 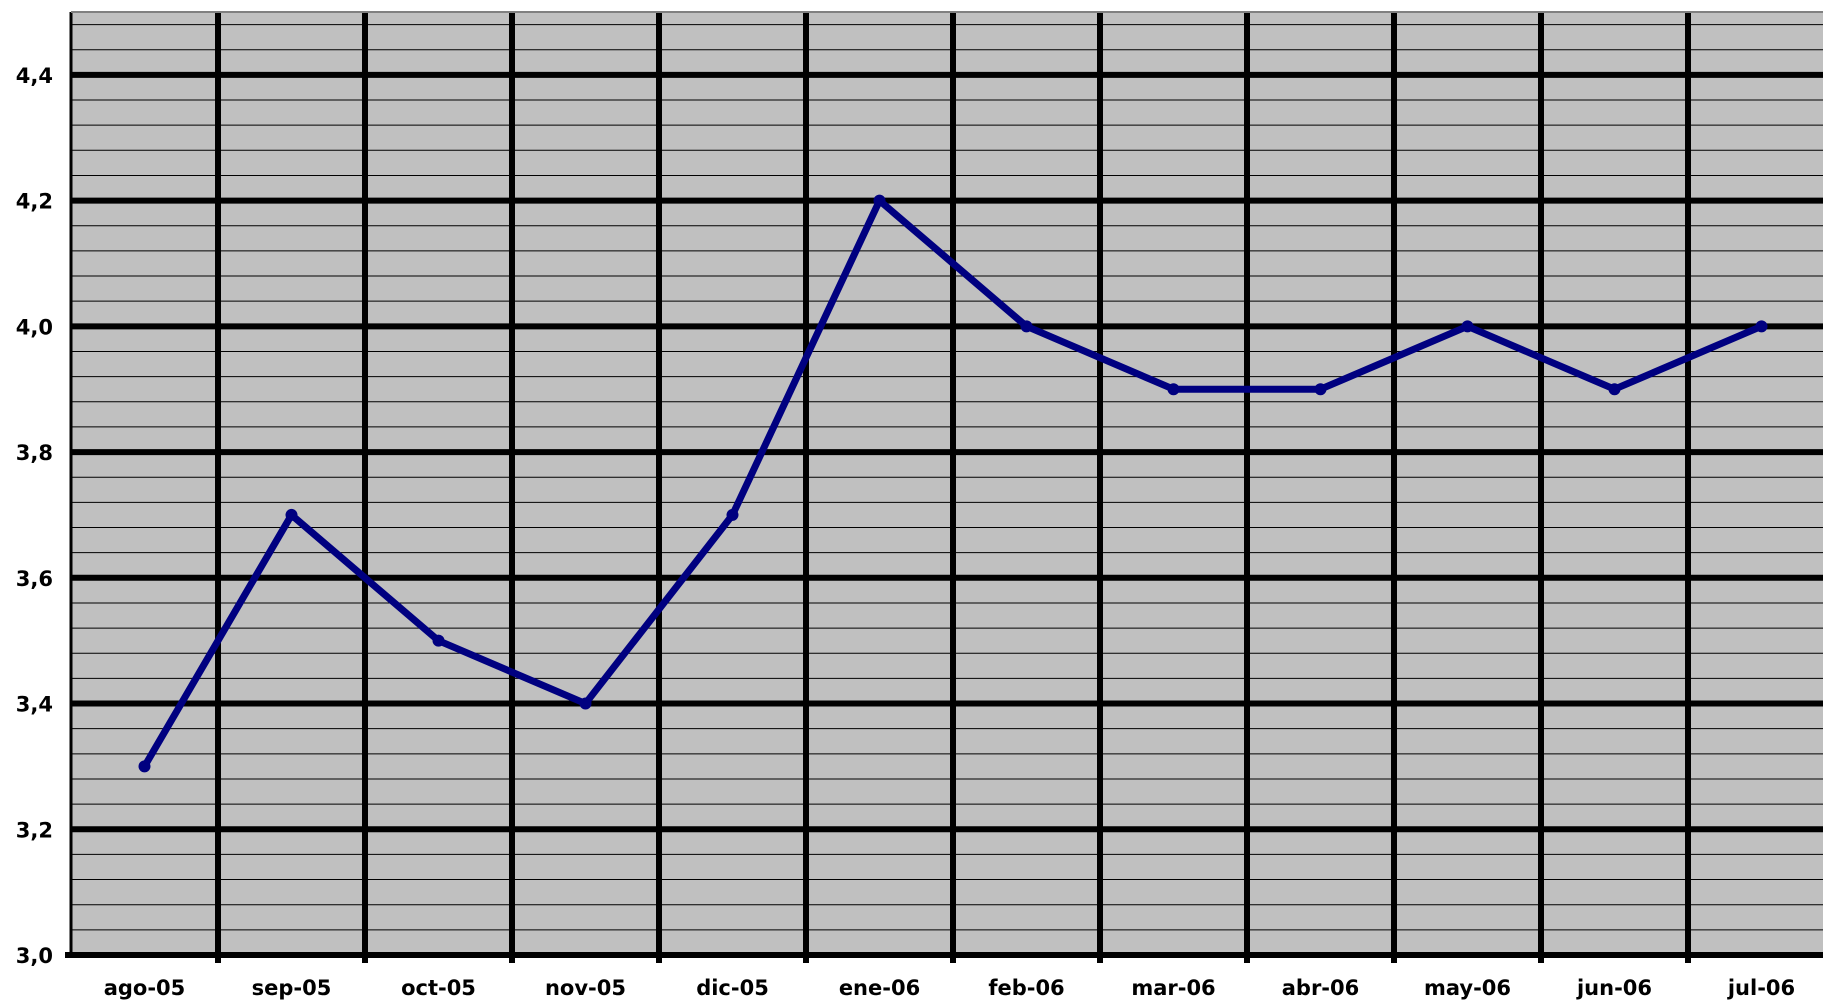 What do you see at coordinates (34, 830) in the screenshot?
I see `y-tick-label: 3,2` at bounding box center [34, 830].